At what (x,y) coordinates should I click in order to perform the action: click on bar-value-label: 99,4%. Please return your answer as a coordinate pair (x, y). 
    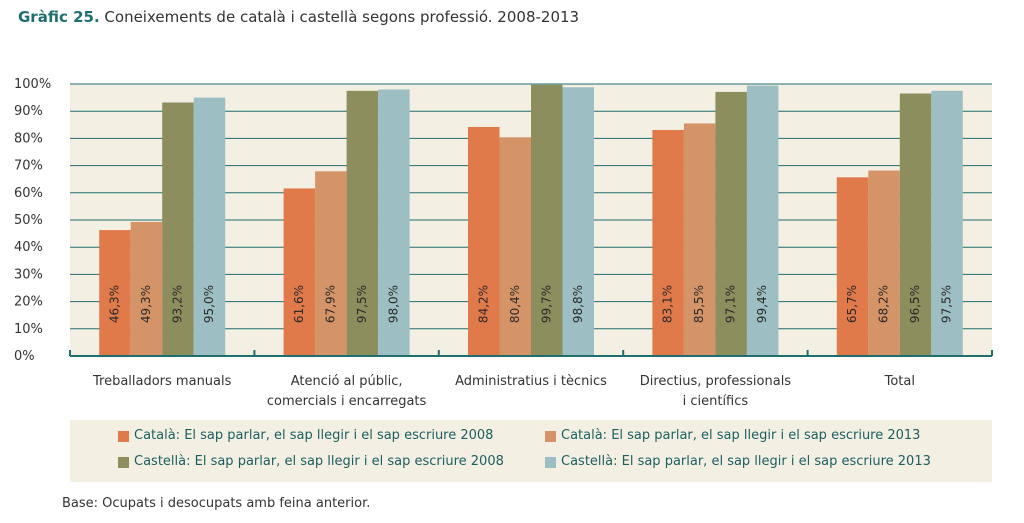
    Looking at the image, I should click on (762, 304).